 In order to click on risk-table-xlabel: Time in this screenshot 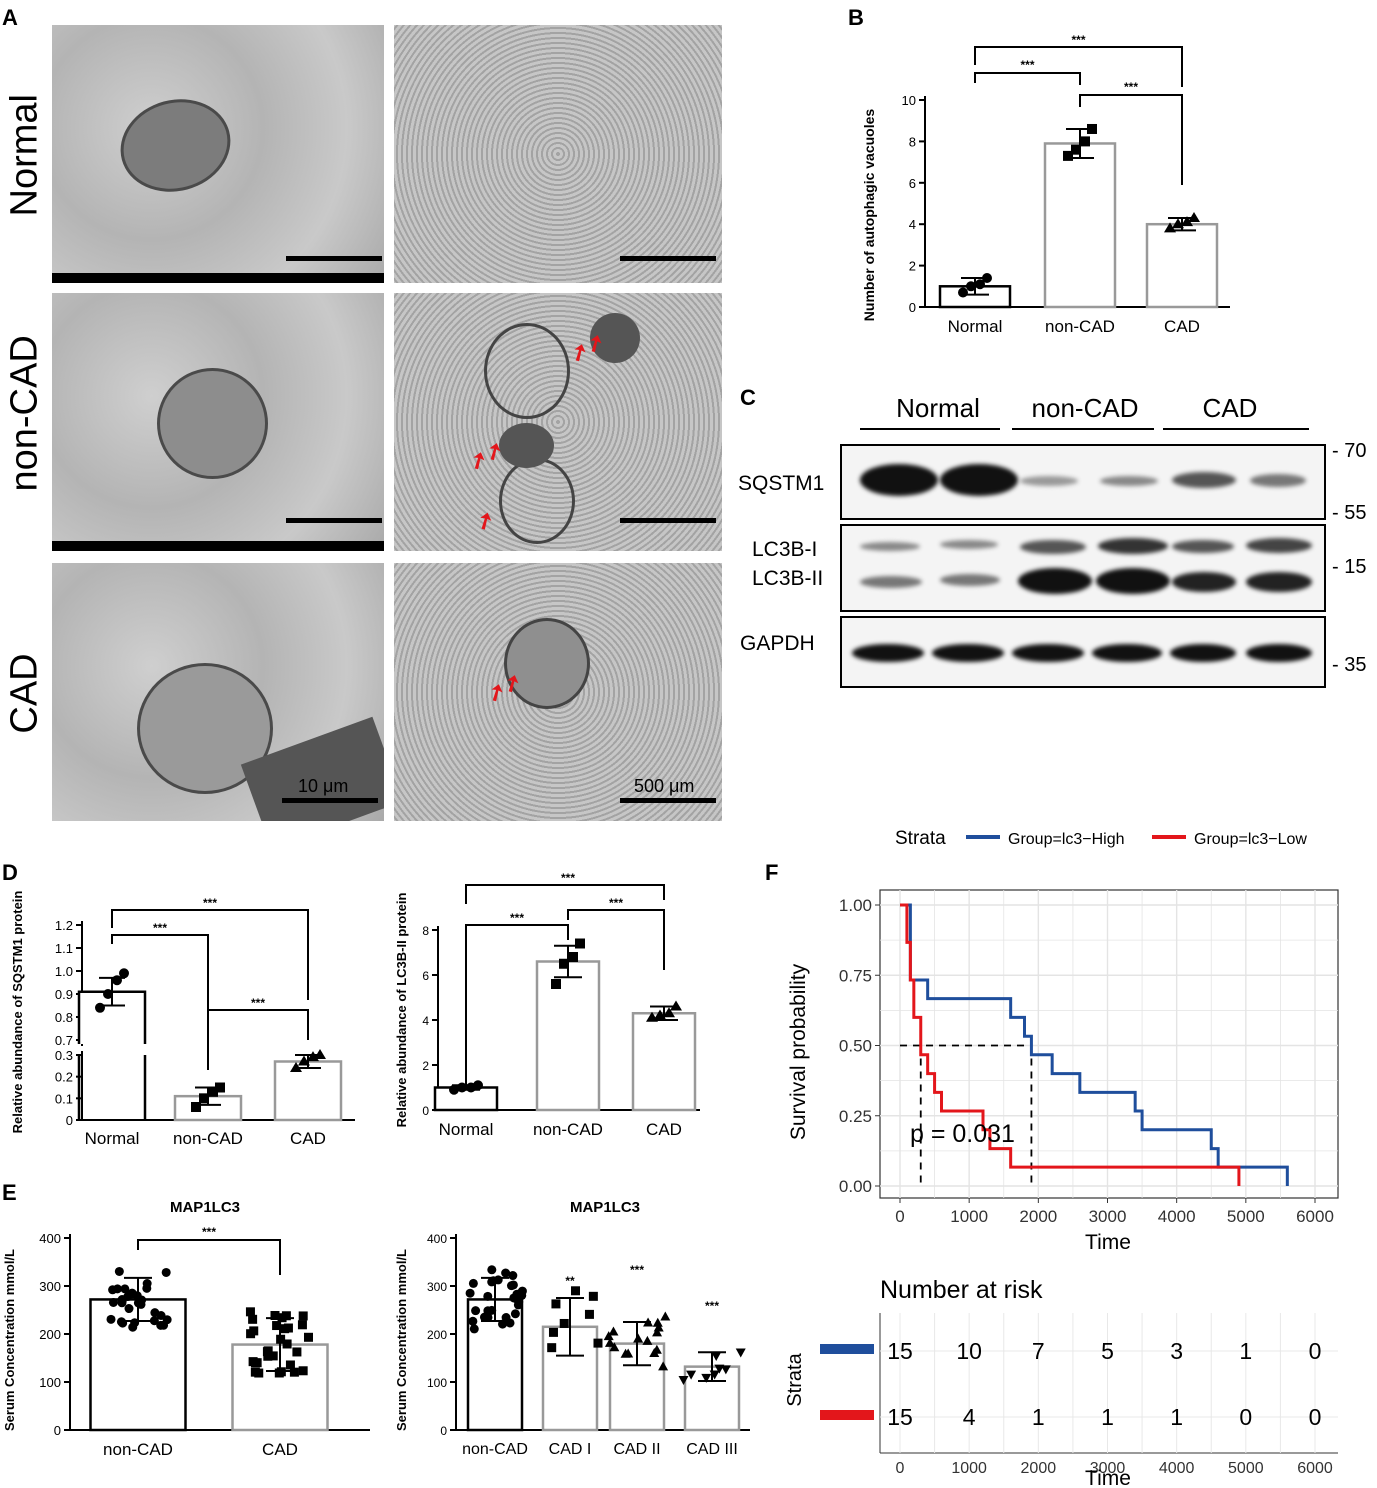, I will do `click(1108, 1476)`.